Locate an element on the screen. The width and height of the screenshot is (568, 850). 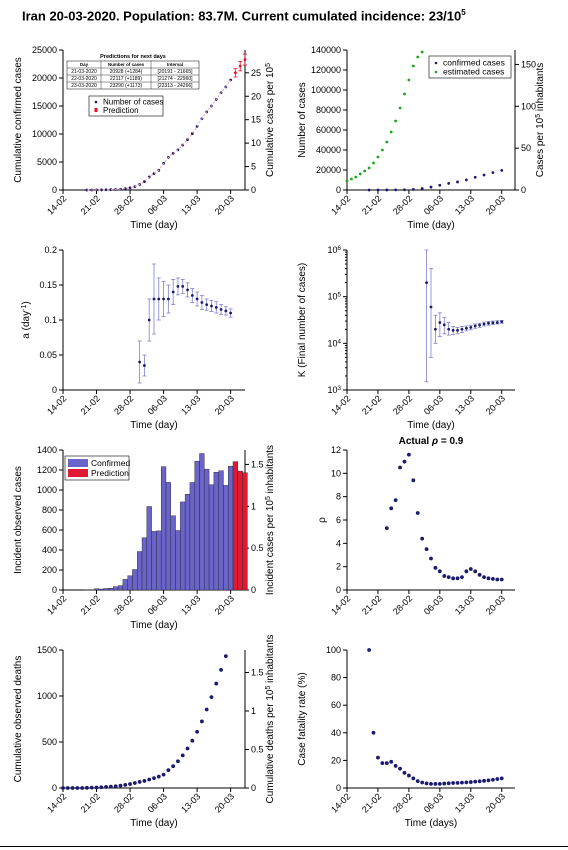
y-tick-label: 10⁵ is located at coordinates (334, 296).